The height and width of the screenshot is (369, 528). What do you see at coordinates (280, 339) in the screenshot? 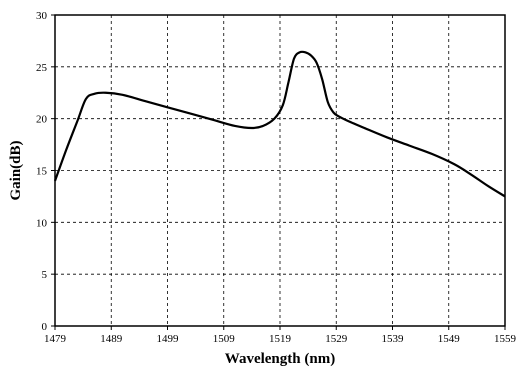
I see `x-tick-label: 1519` at bounding box center [280, 339].